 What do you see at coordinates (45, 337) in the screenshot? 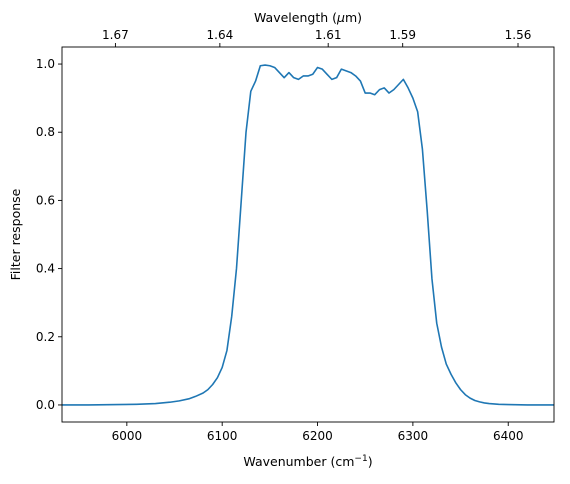
I see `y-tick-label: 0.2` at bounding box center [45, 337].